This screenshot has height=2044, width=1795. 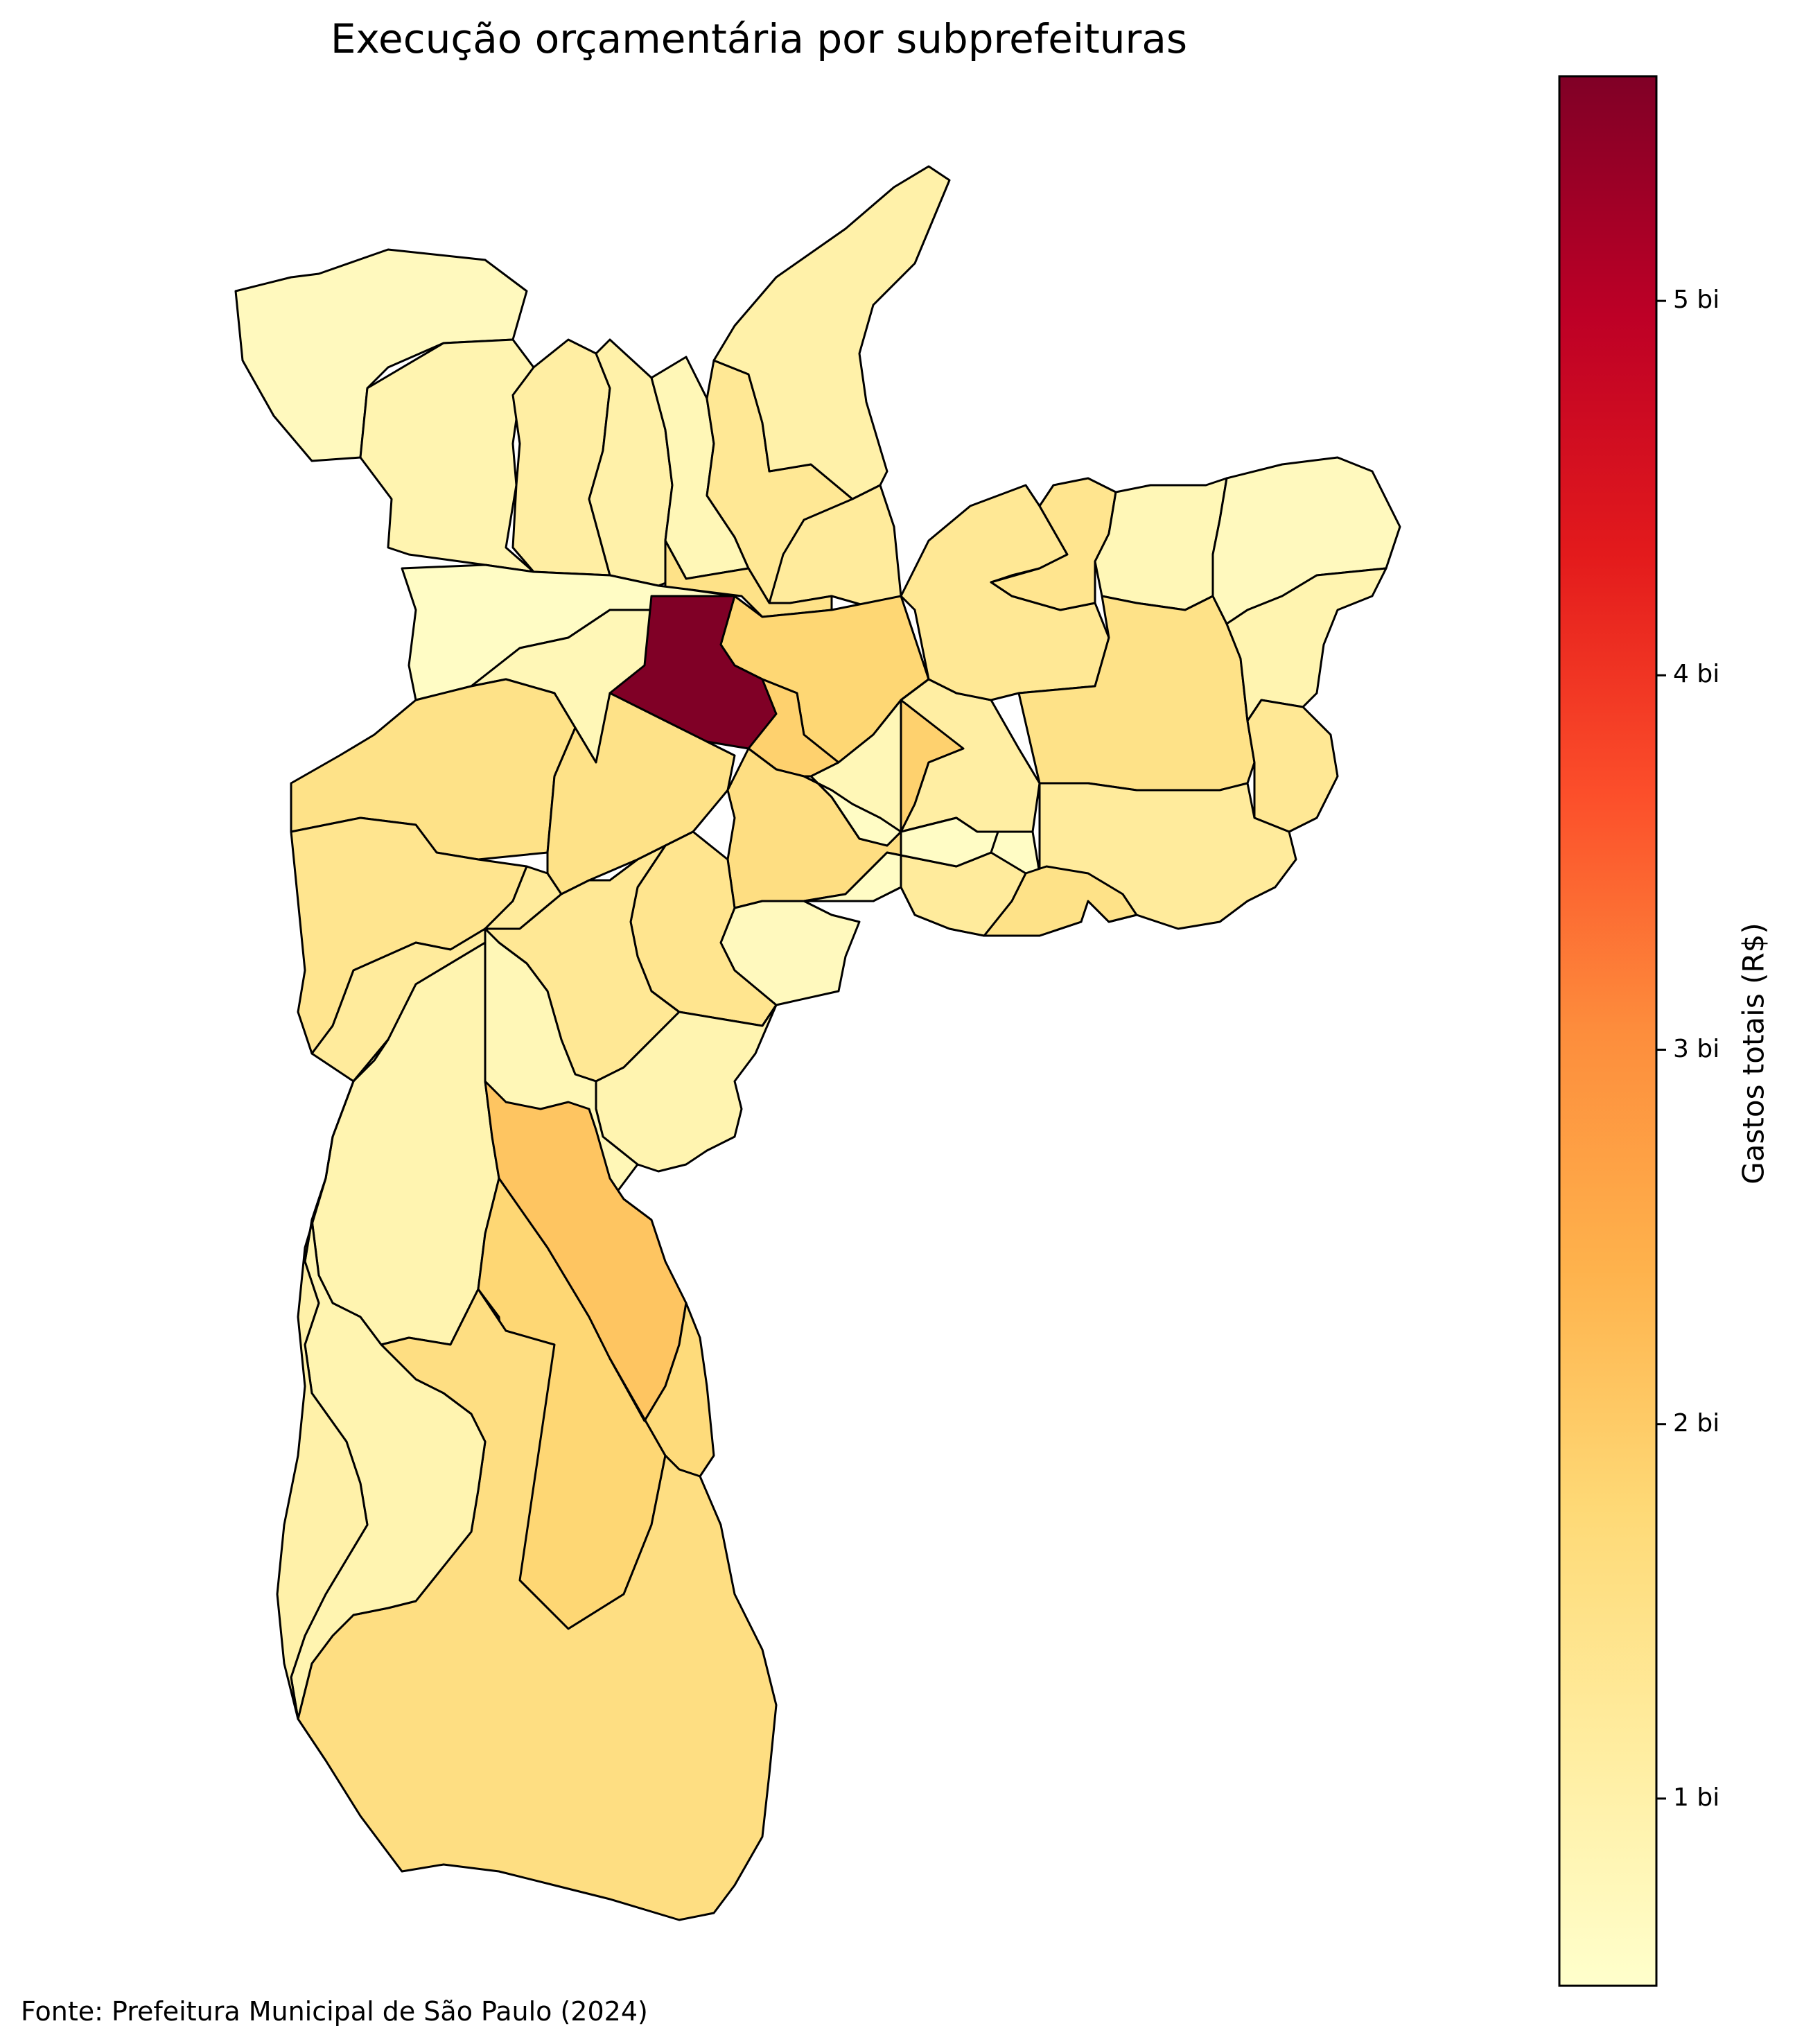 What do you see at coordinates (759, 38) in the screenshot?
I see `map-title: Execução orçamentária por subprefeituras` at bounding box center [759, 38].